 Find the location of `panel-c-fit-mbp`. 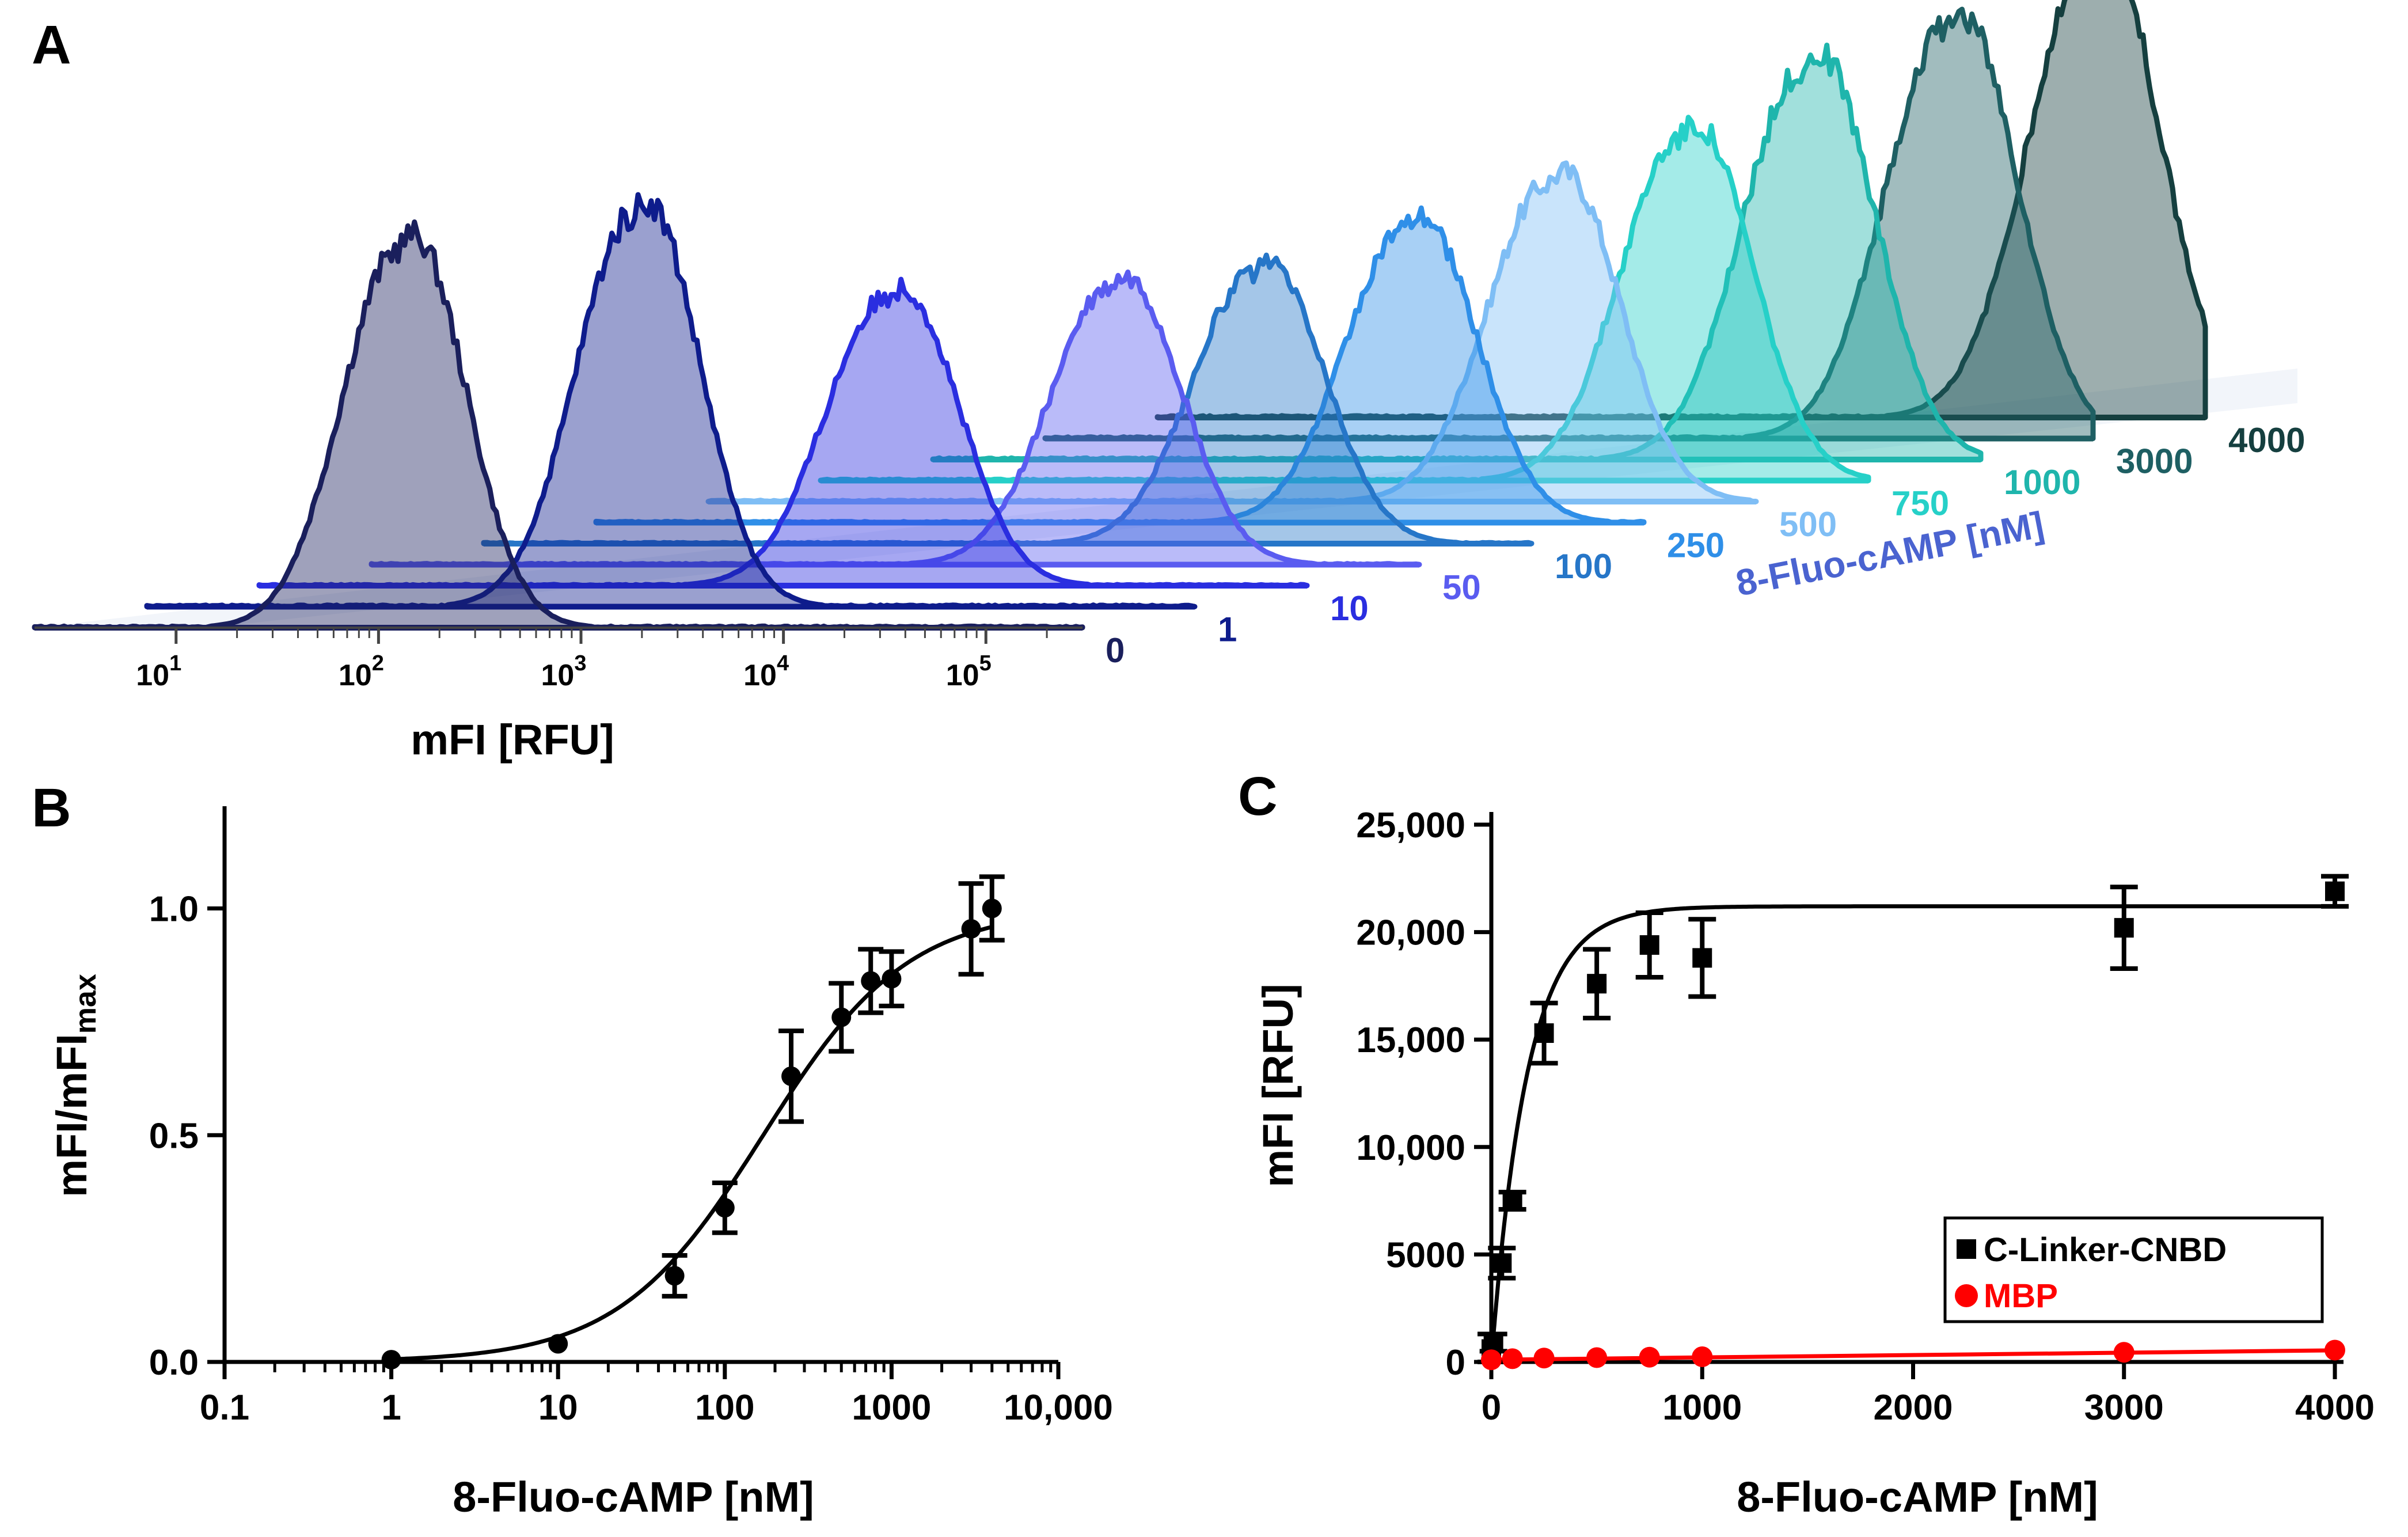

panel-c-fit-mbp is located at coordinates (1913, 1355).